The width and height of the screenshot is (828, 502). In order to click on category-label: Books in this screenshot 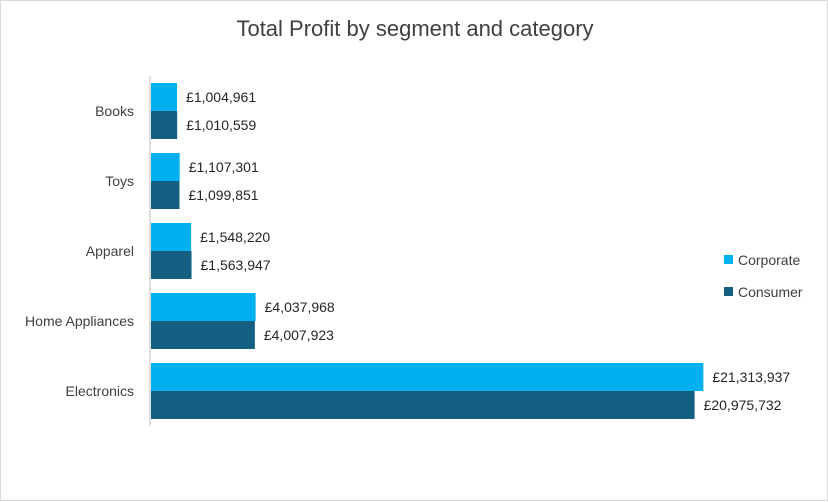, I will do `click(114, 111)`.